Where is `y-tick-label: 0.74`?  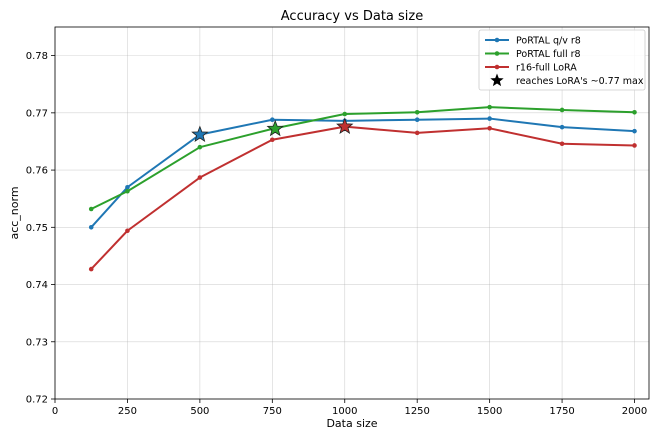
y-tick-label: 0.74 is located at coordinates (37, 285).